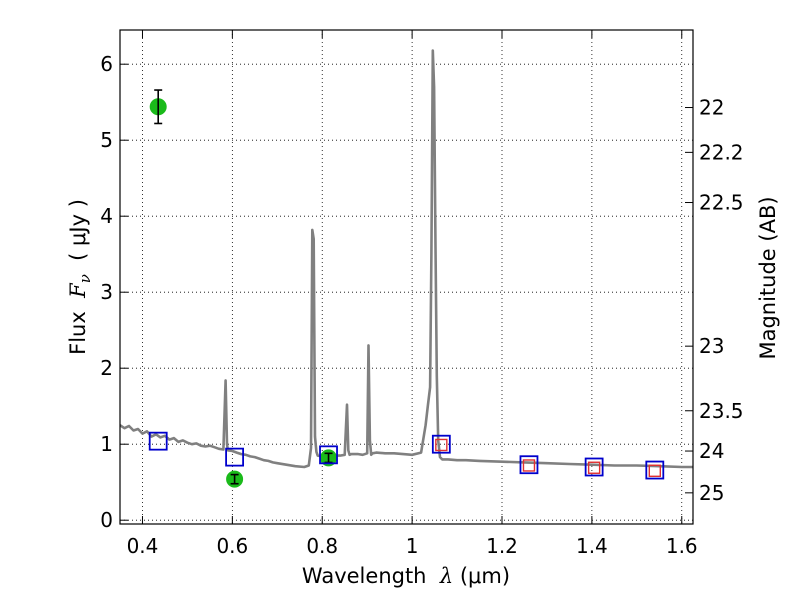 The image size is (800, 600). Describe the element at coordinates (412, 546) in the screenshot. I see `x-tick-label-3: 1` at that location.